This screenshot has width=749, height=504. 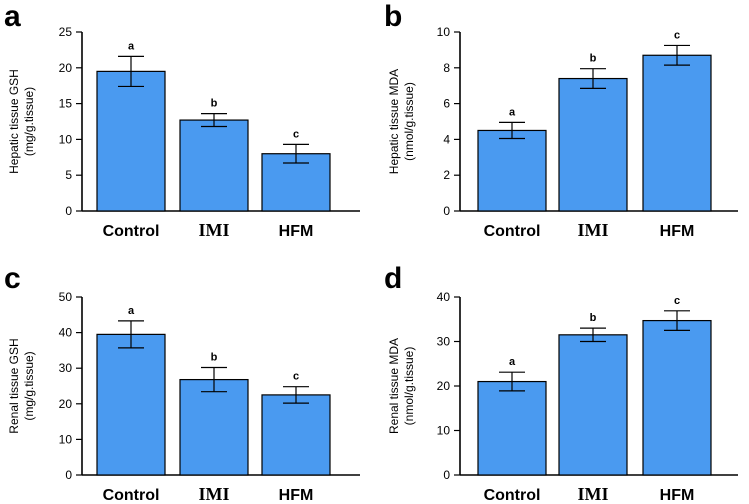 I want to click on panel-letter-c: c, so click(x=12, y=278).